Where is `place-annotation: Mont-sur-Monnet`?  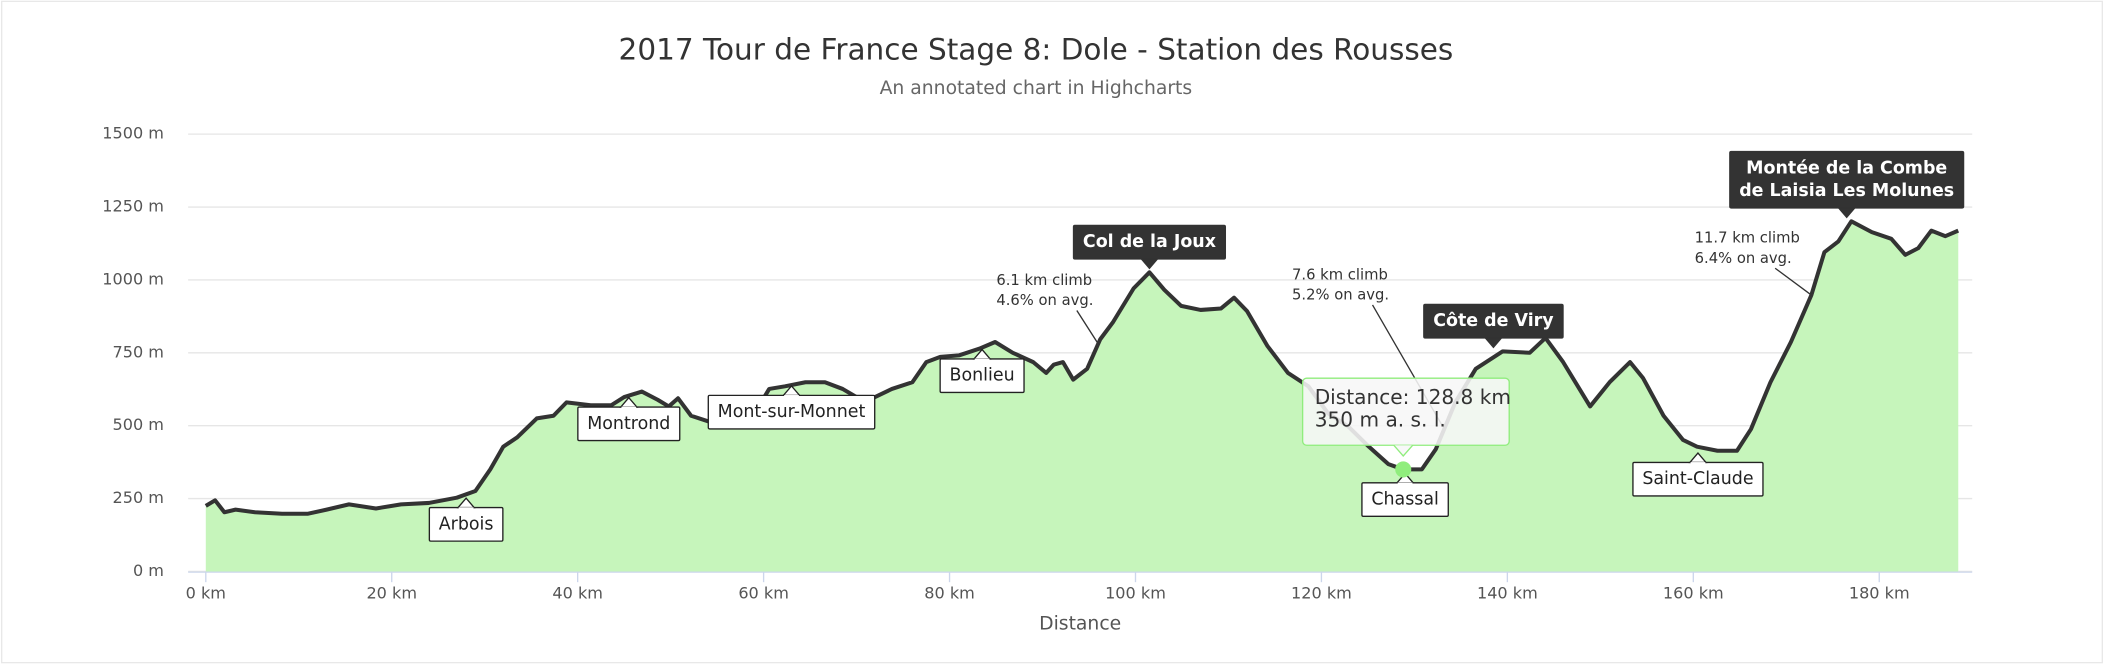
place-annotation: Mont-sur-Monnet is located at coordinates (791, 407).